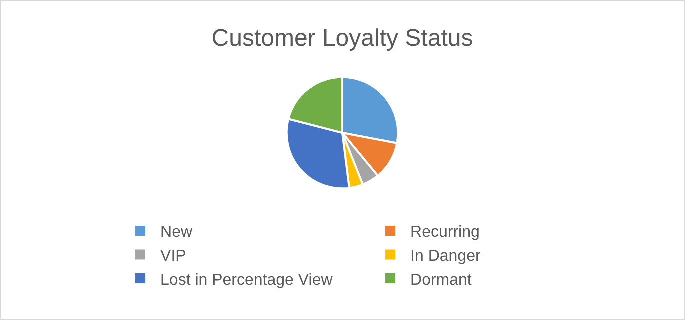  What do you see at coordinates (173, 256) in the screenshot?
I see `legend-label: VIP` at bounding box center [173, 256].